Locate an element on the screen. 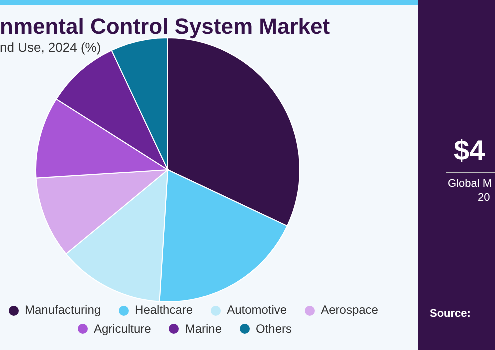  text: $4 is located at coordinates (470, 151).